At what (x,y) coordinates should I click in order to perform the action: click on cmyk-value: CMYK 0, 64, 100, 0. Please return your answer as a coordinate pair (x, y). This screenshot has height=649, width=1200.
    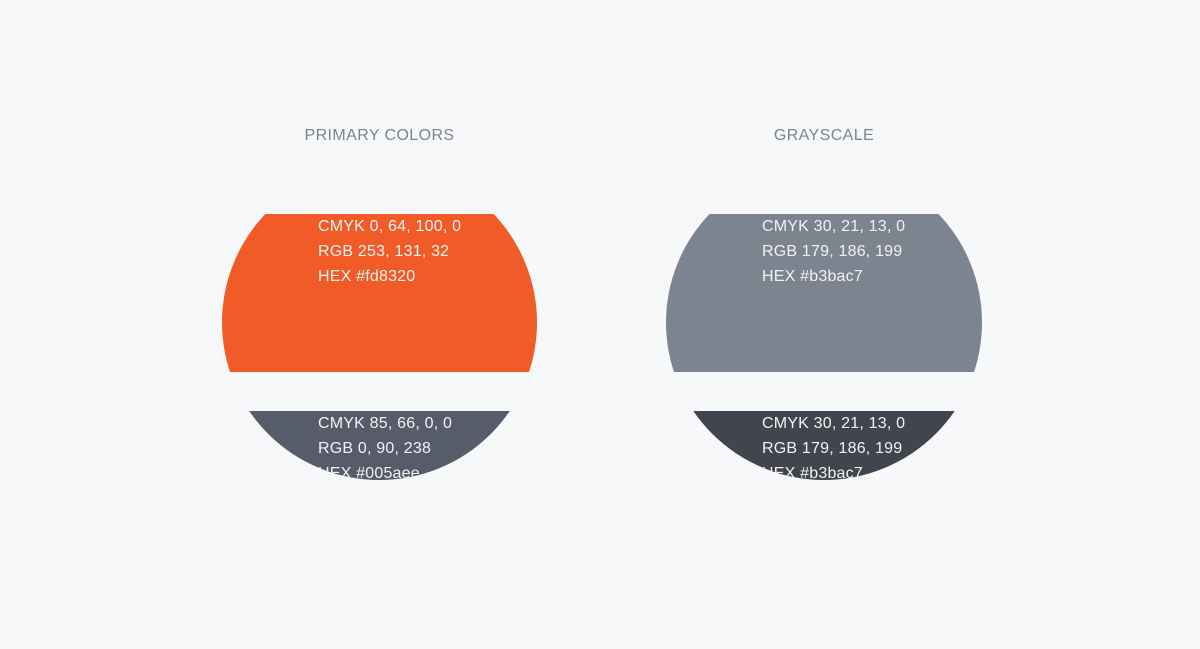
    Looking at the image, I should click on (390, 226).